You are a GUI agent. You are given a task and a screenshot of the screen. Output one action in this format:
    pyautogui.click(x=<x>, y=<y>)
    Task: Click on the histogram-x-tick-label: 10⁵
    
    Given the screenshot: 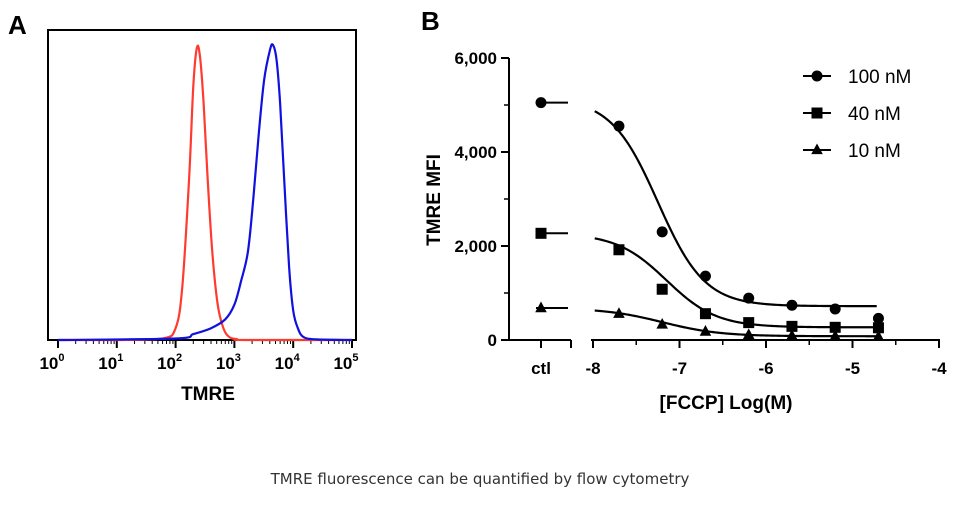 What is the action you would take?
    pyautogui.click(x=345, y=362)
    